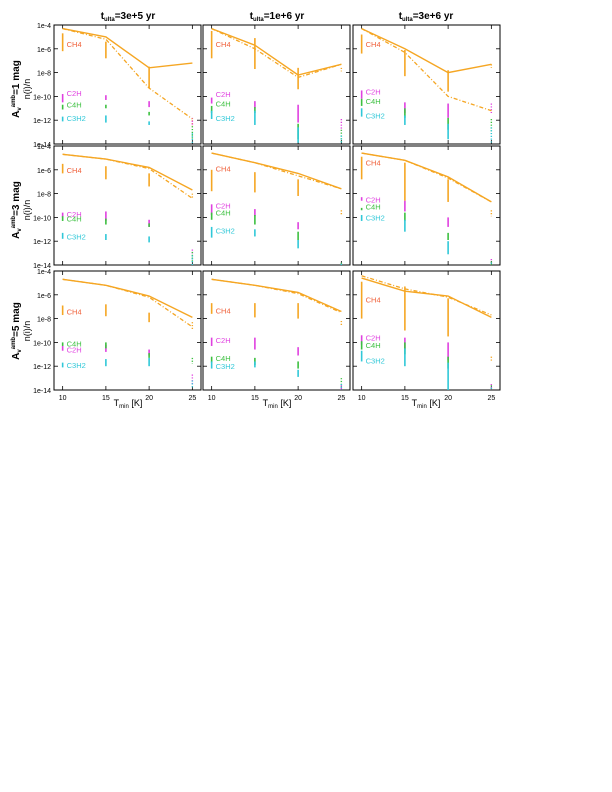  I want to click on row-ylabel-1: n(i)/n, so click(27, 89).